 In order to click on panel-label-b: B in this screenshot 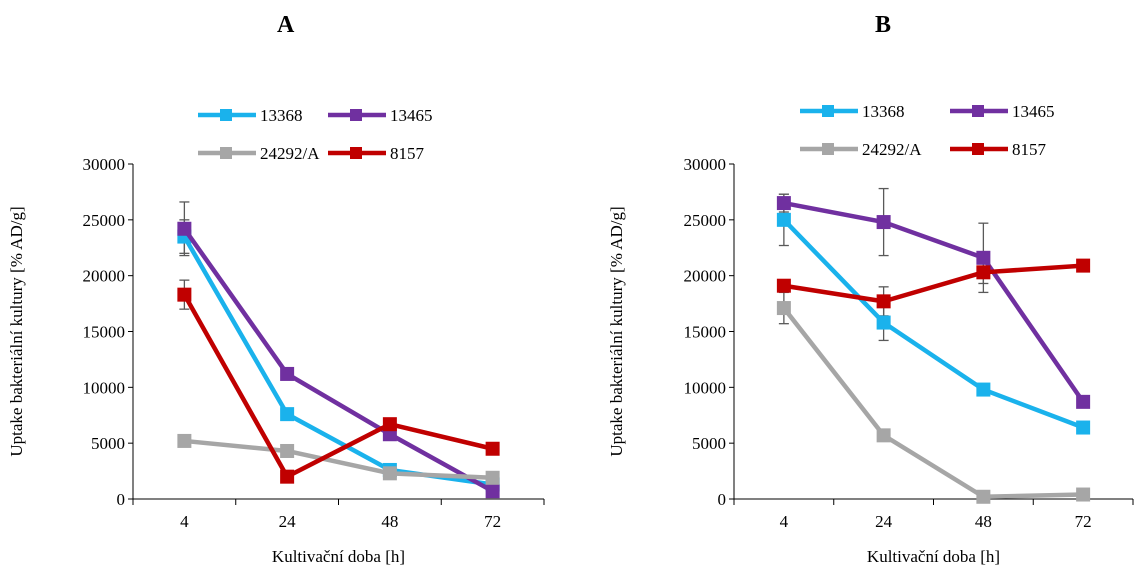, I will do `click(883, 25)`.